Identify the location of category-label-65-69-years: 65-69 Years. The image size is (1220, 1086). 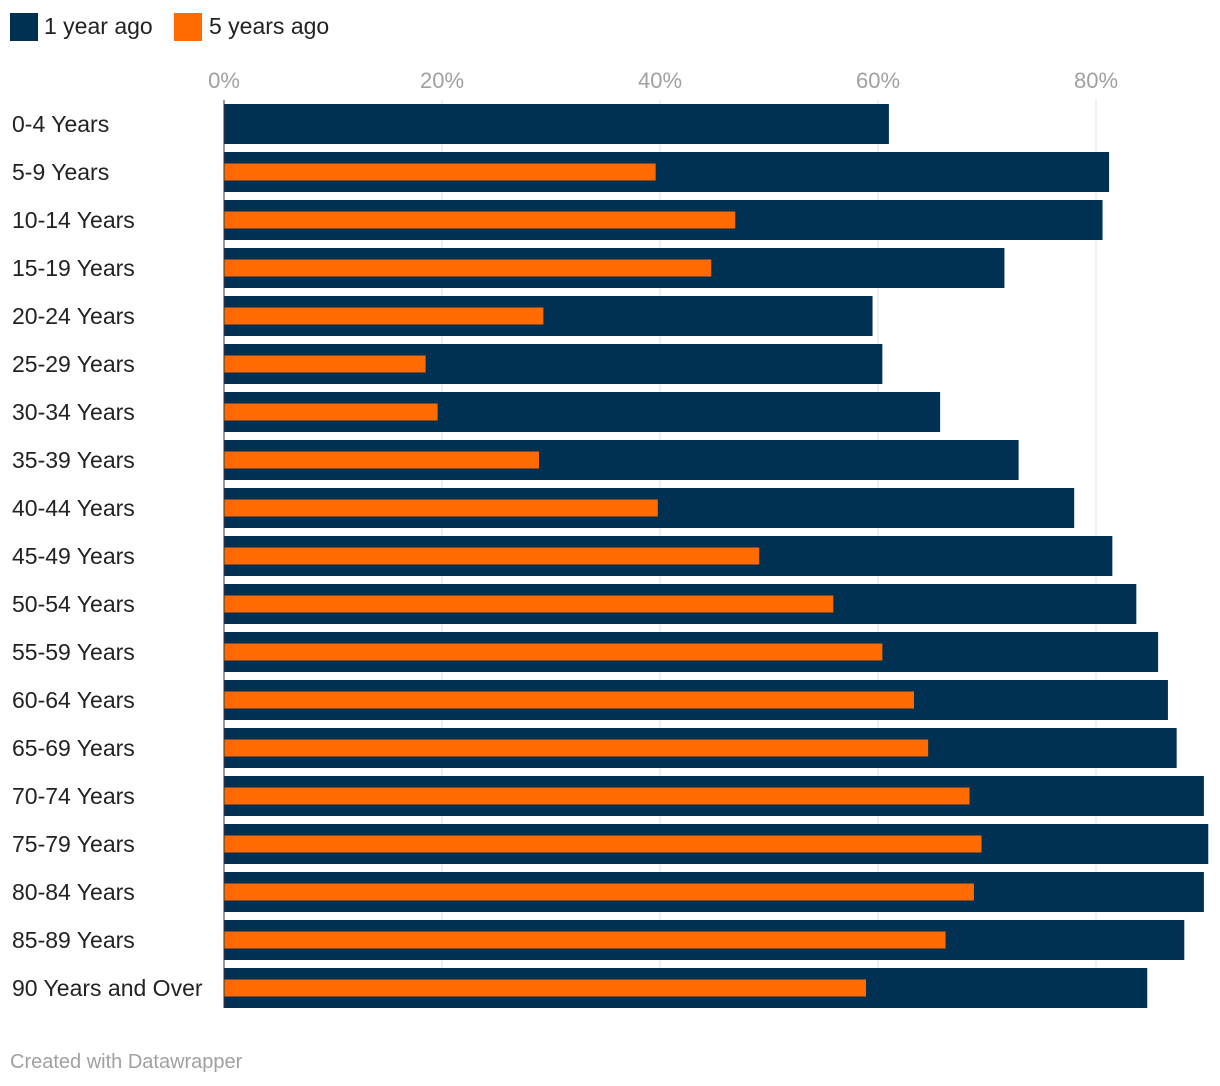
(73, 748).